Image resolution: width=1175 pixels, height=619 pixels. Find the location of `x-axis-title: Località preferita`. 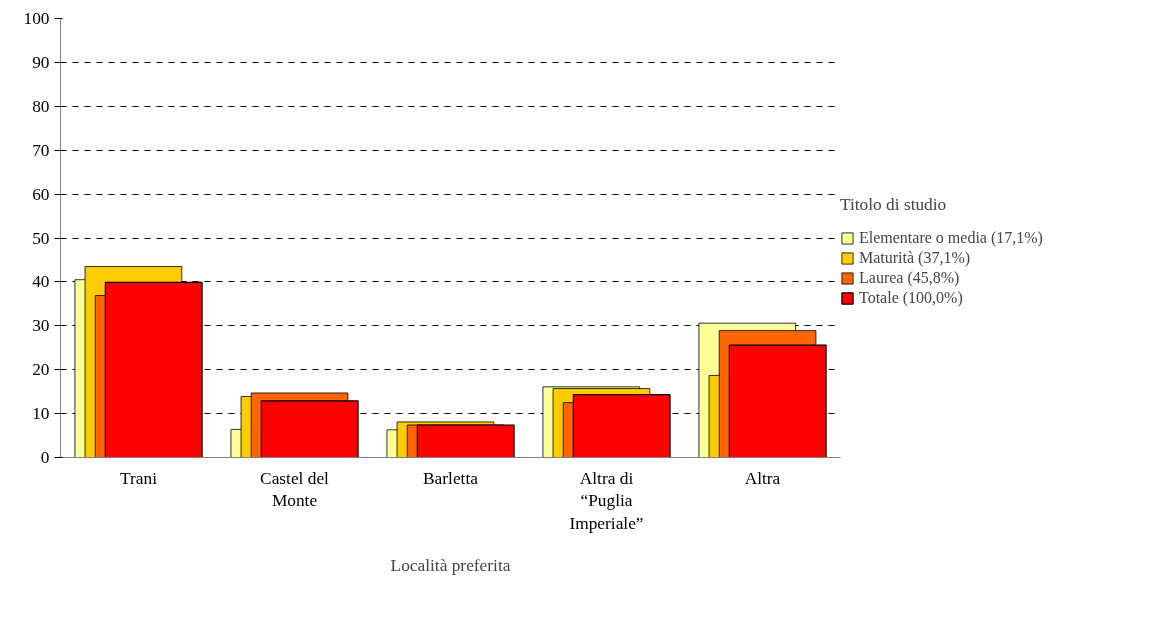

x-axis-title: Località preferita is located at coordinates (450, 566).